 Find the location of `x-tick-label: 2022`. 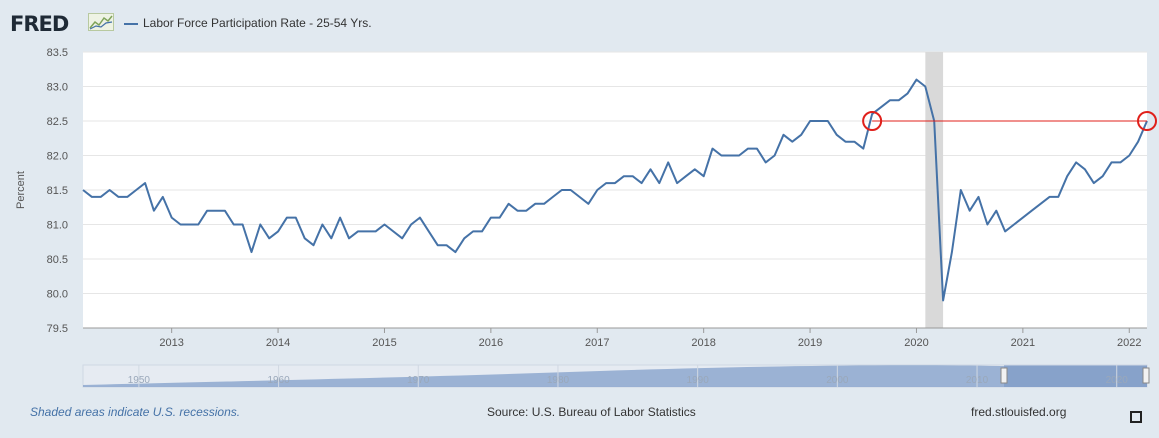

x-tick-label: 2022 is located at coordinates (1129, 343).